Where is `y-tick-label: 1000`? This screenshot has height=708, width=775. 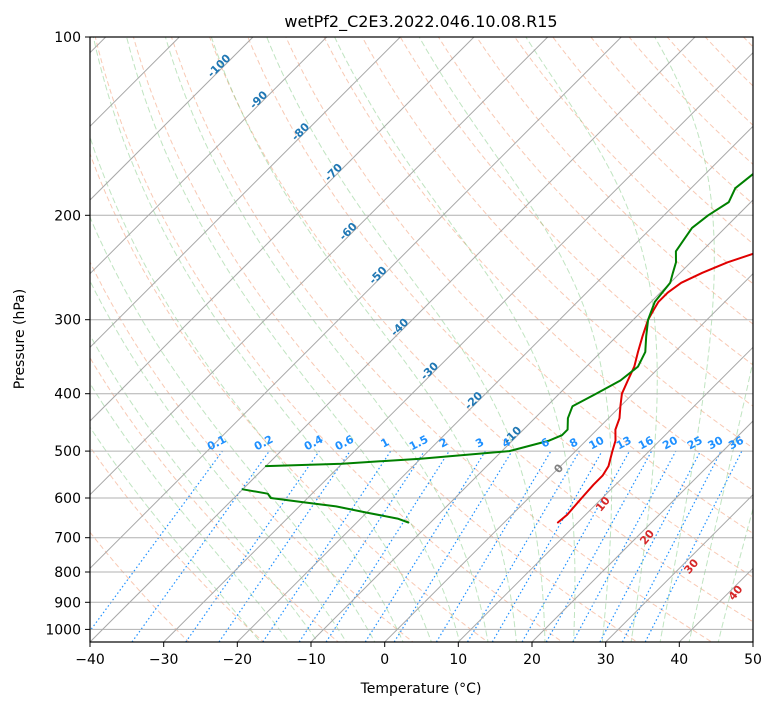 y-tick-label: 1000 is located at coordinates (63, 630).